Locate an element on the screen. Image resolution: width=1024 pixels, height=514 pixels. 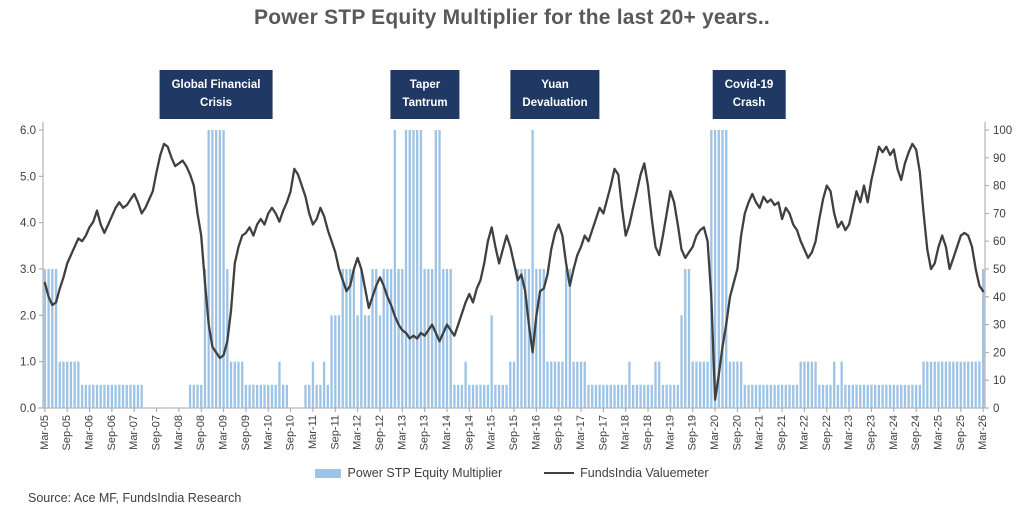
legend-item-multiplier: Power STP Equity Multiplier is located at coordinates (408, 473).